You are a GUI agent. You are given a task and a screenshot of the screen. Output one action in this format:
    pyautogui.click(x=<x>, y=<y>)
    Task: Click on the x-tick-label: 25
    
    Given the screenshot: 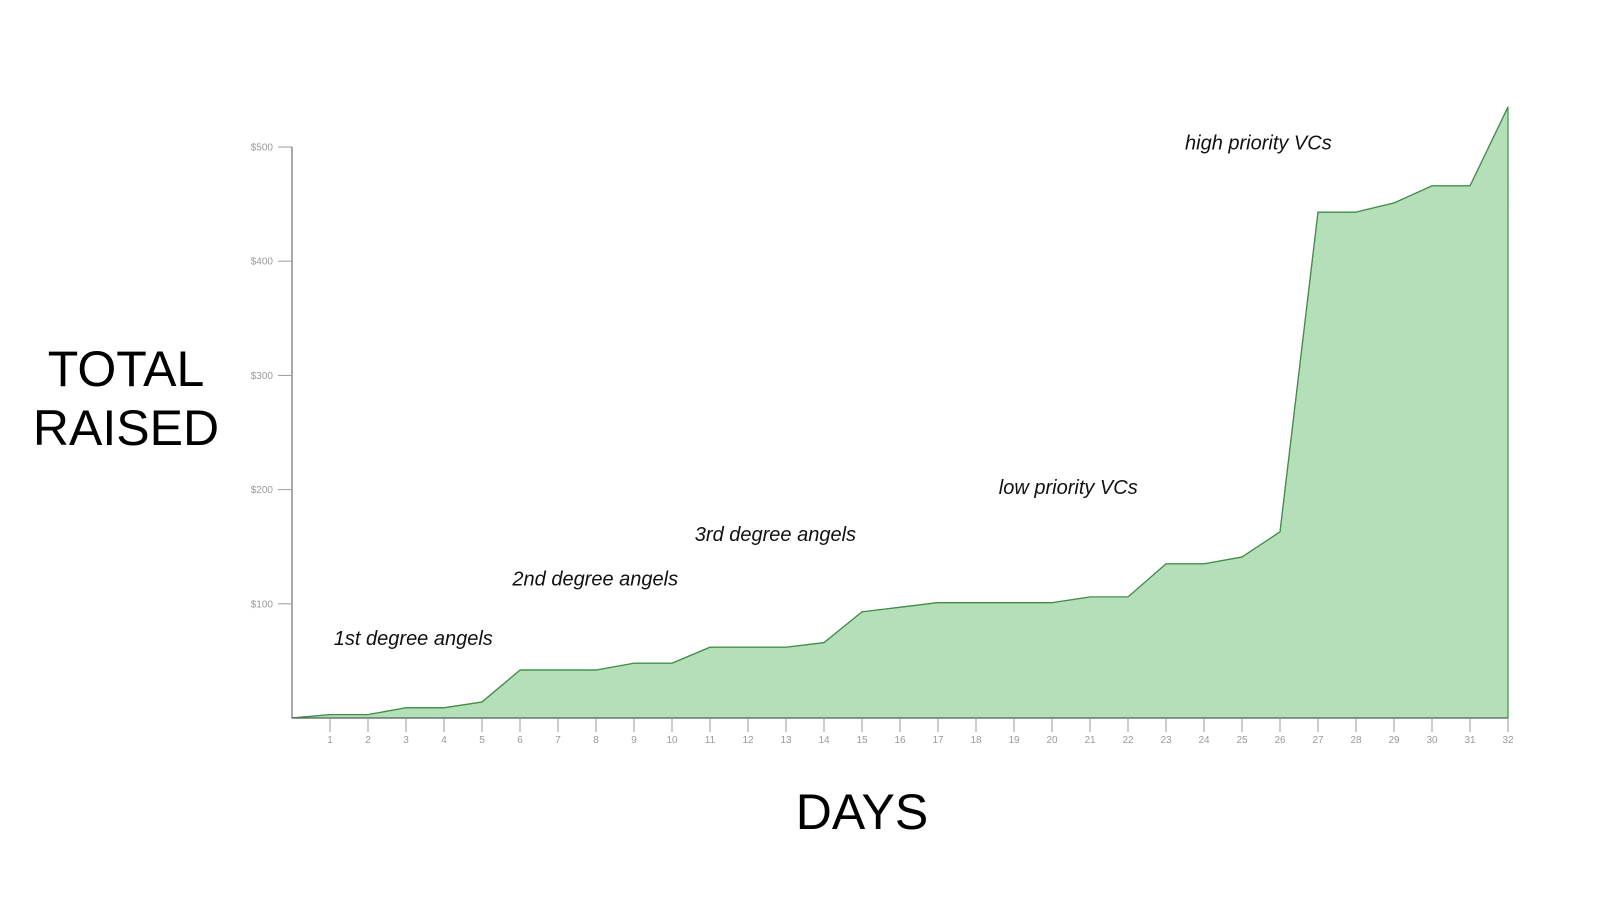 What is the action you would take?
    pyautogui.click(x=1242, y=740)
    